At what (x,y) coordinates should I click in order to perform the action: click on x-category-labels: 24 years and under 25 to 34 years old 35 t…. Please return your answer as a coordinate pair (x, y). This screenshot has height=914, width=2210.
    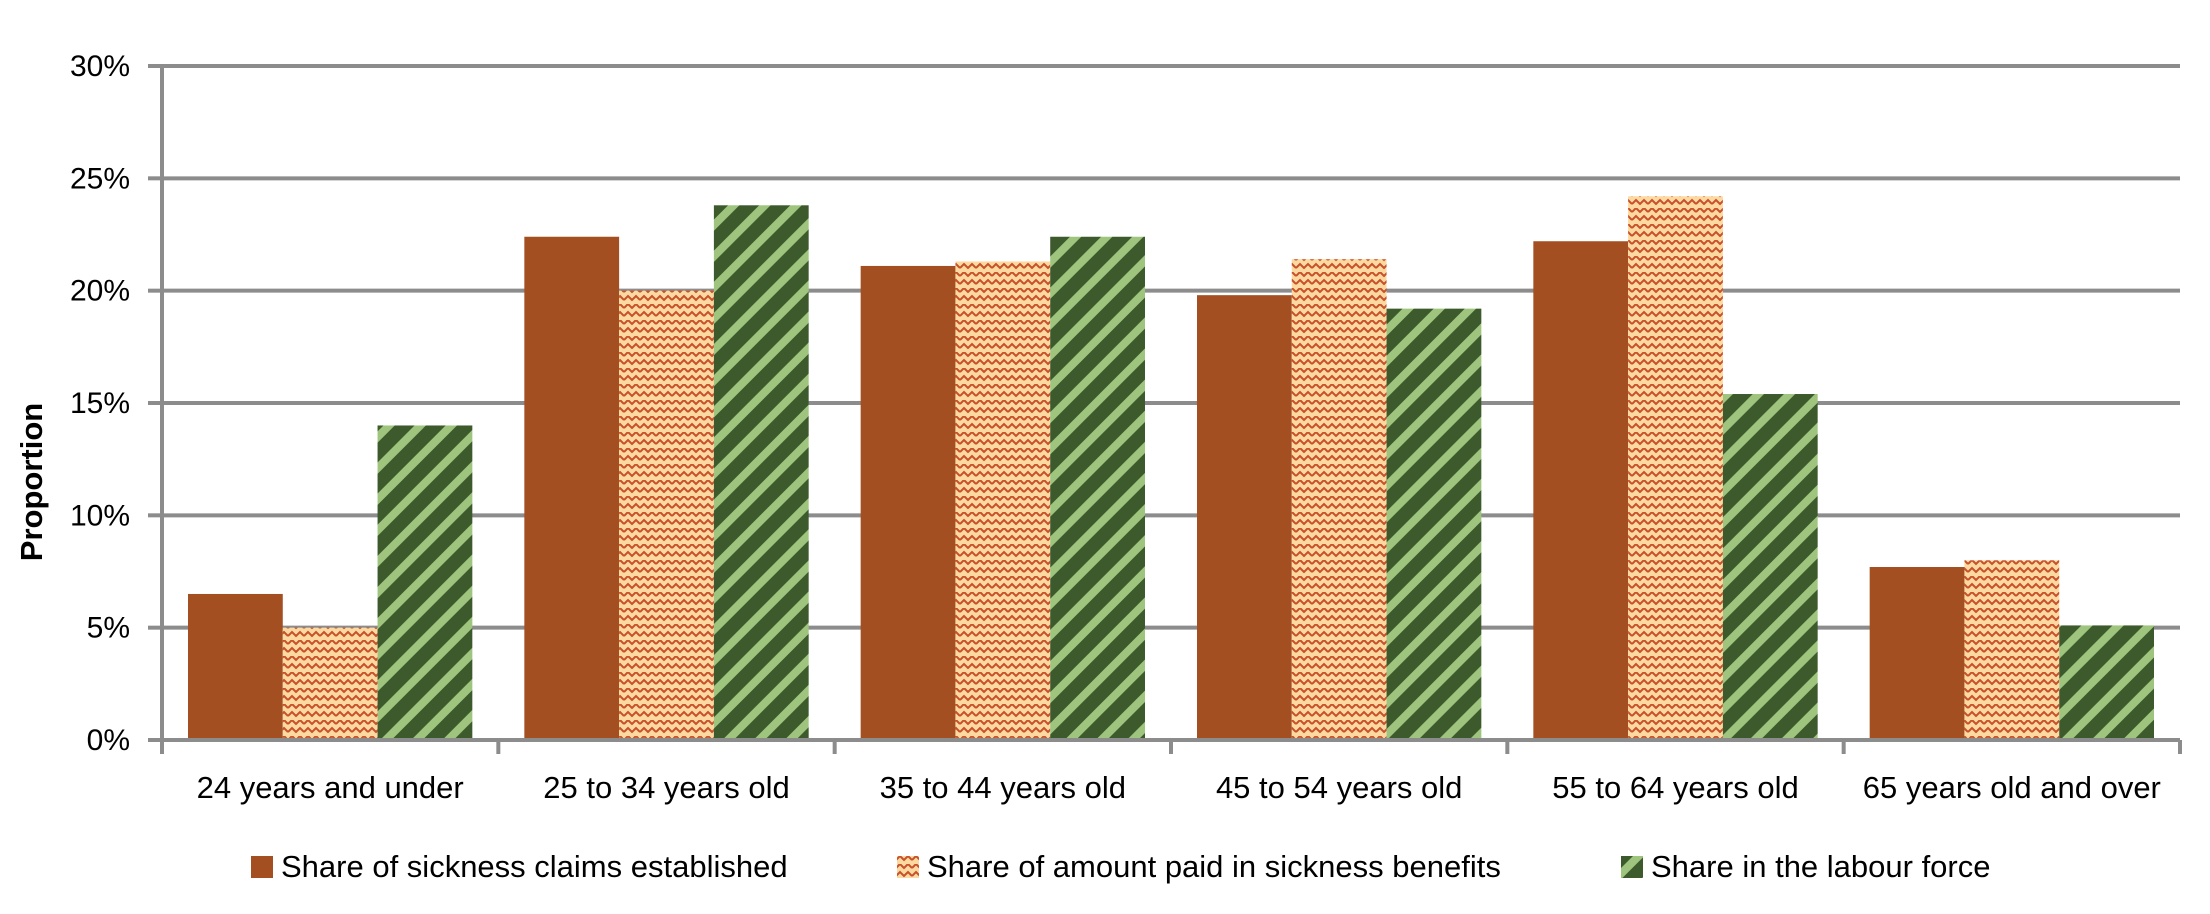
    Looking at the image, I should click on (1179, 787).